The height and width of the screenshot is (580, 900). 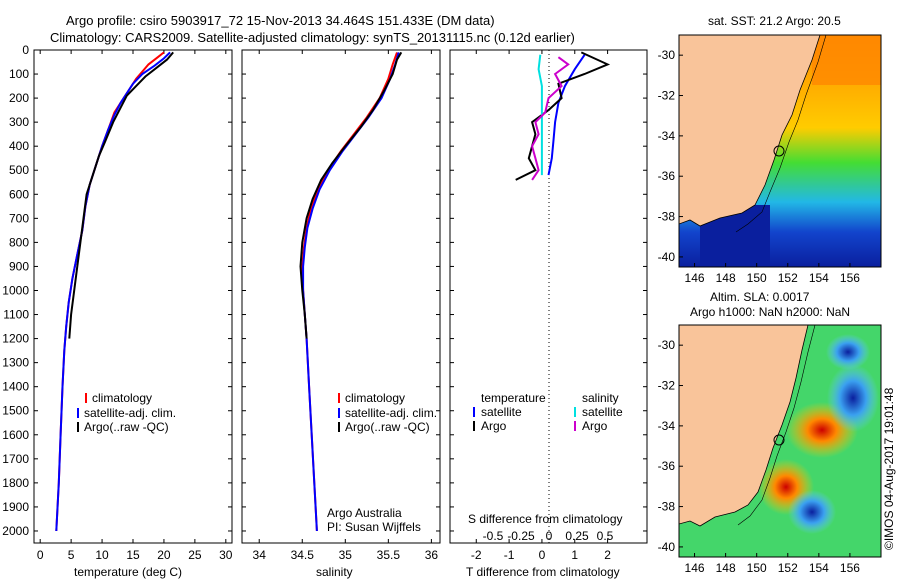 I want to click on y-tick-label: 1900, so click(x=15, y=507).